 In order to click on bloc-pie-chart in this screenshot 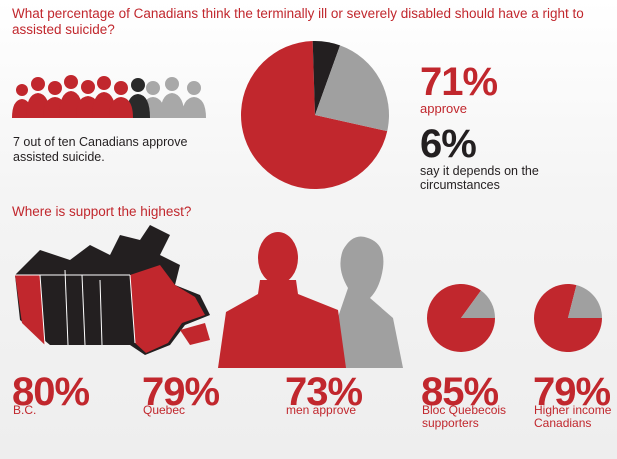, I will do `click(461, 318)`.